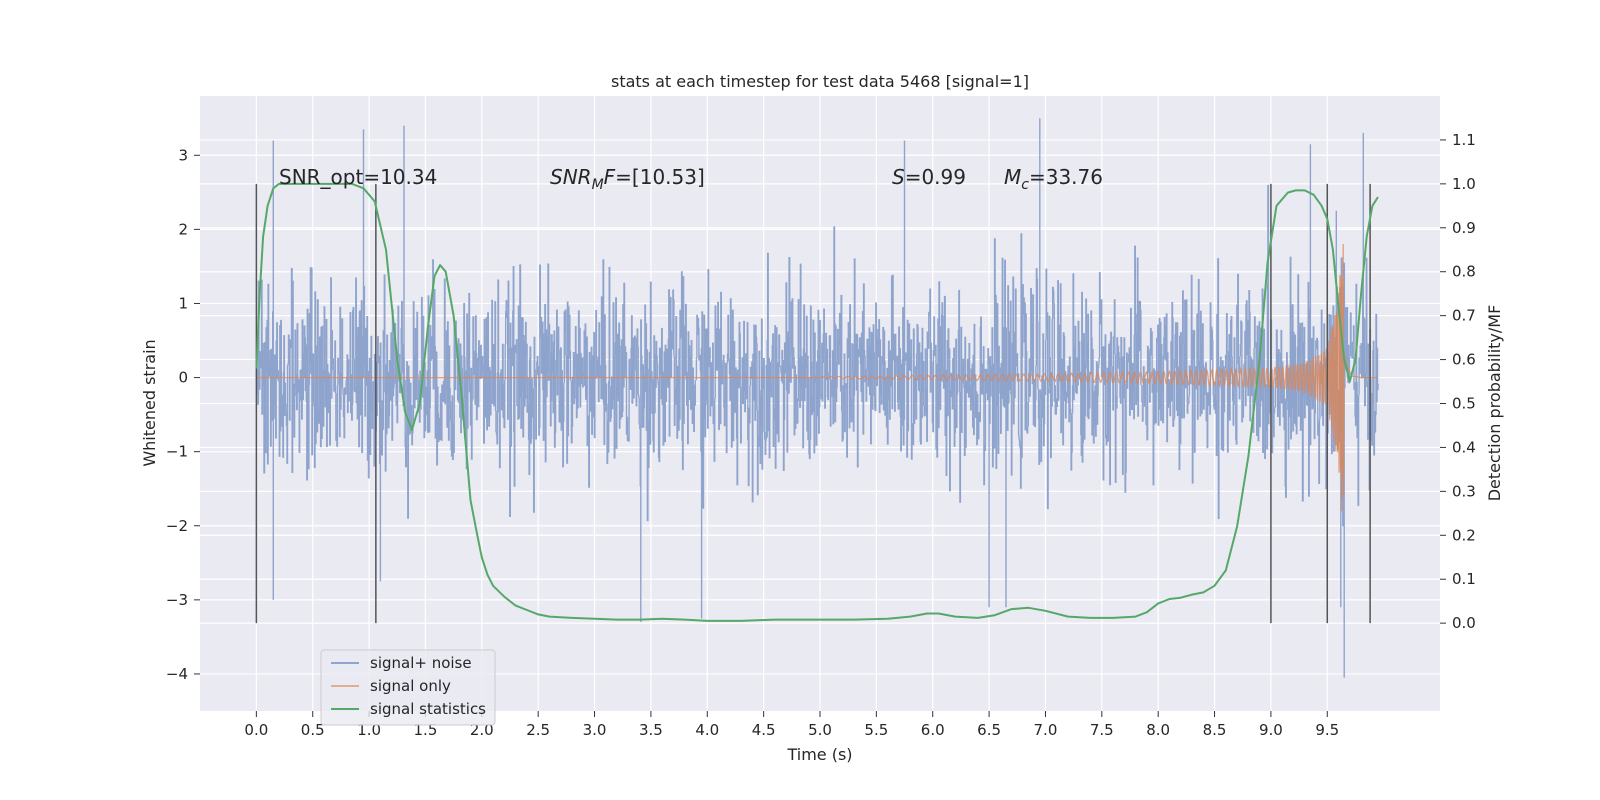 This screenshot has width=1600, height=800. I want to click on legend-label-signal: signal only, so click(410, 686).